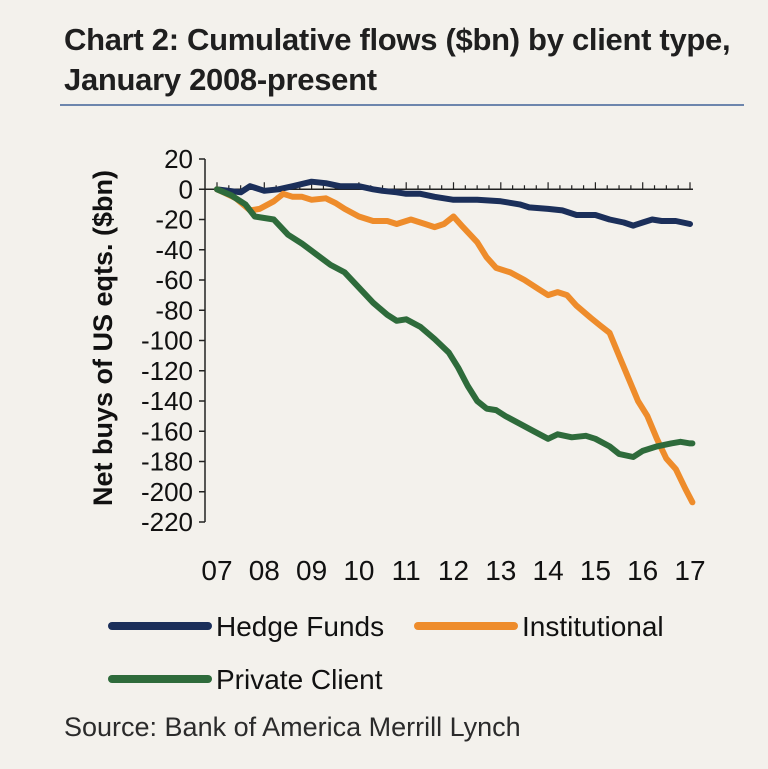 The width and height of the screenshot is (768, 769). I want to click on y-tick-label: -100, so click(167, 341).